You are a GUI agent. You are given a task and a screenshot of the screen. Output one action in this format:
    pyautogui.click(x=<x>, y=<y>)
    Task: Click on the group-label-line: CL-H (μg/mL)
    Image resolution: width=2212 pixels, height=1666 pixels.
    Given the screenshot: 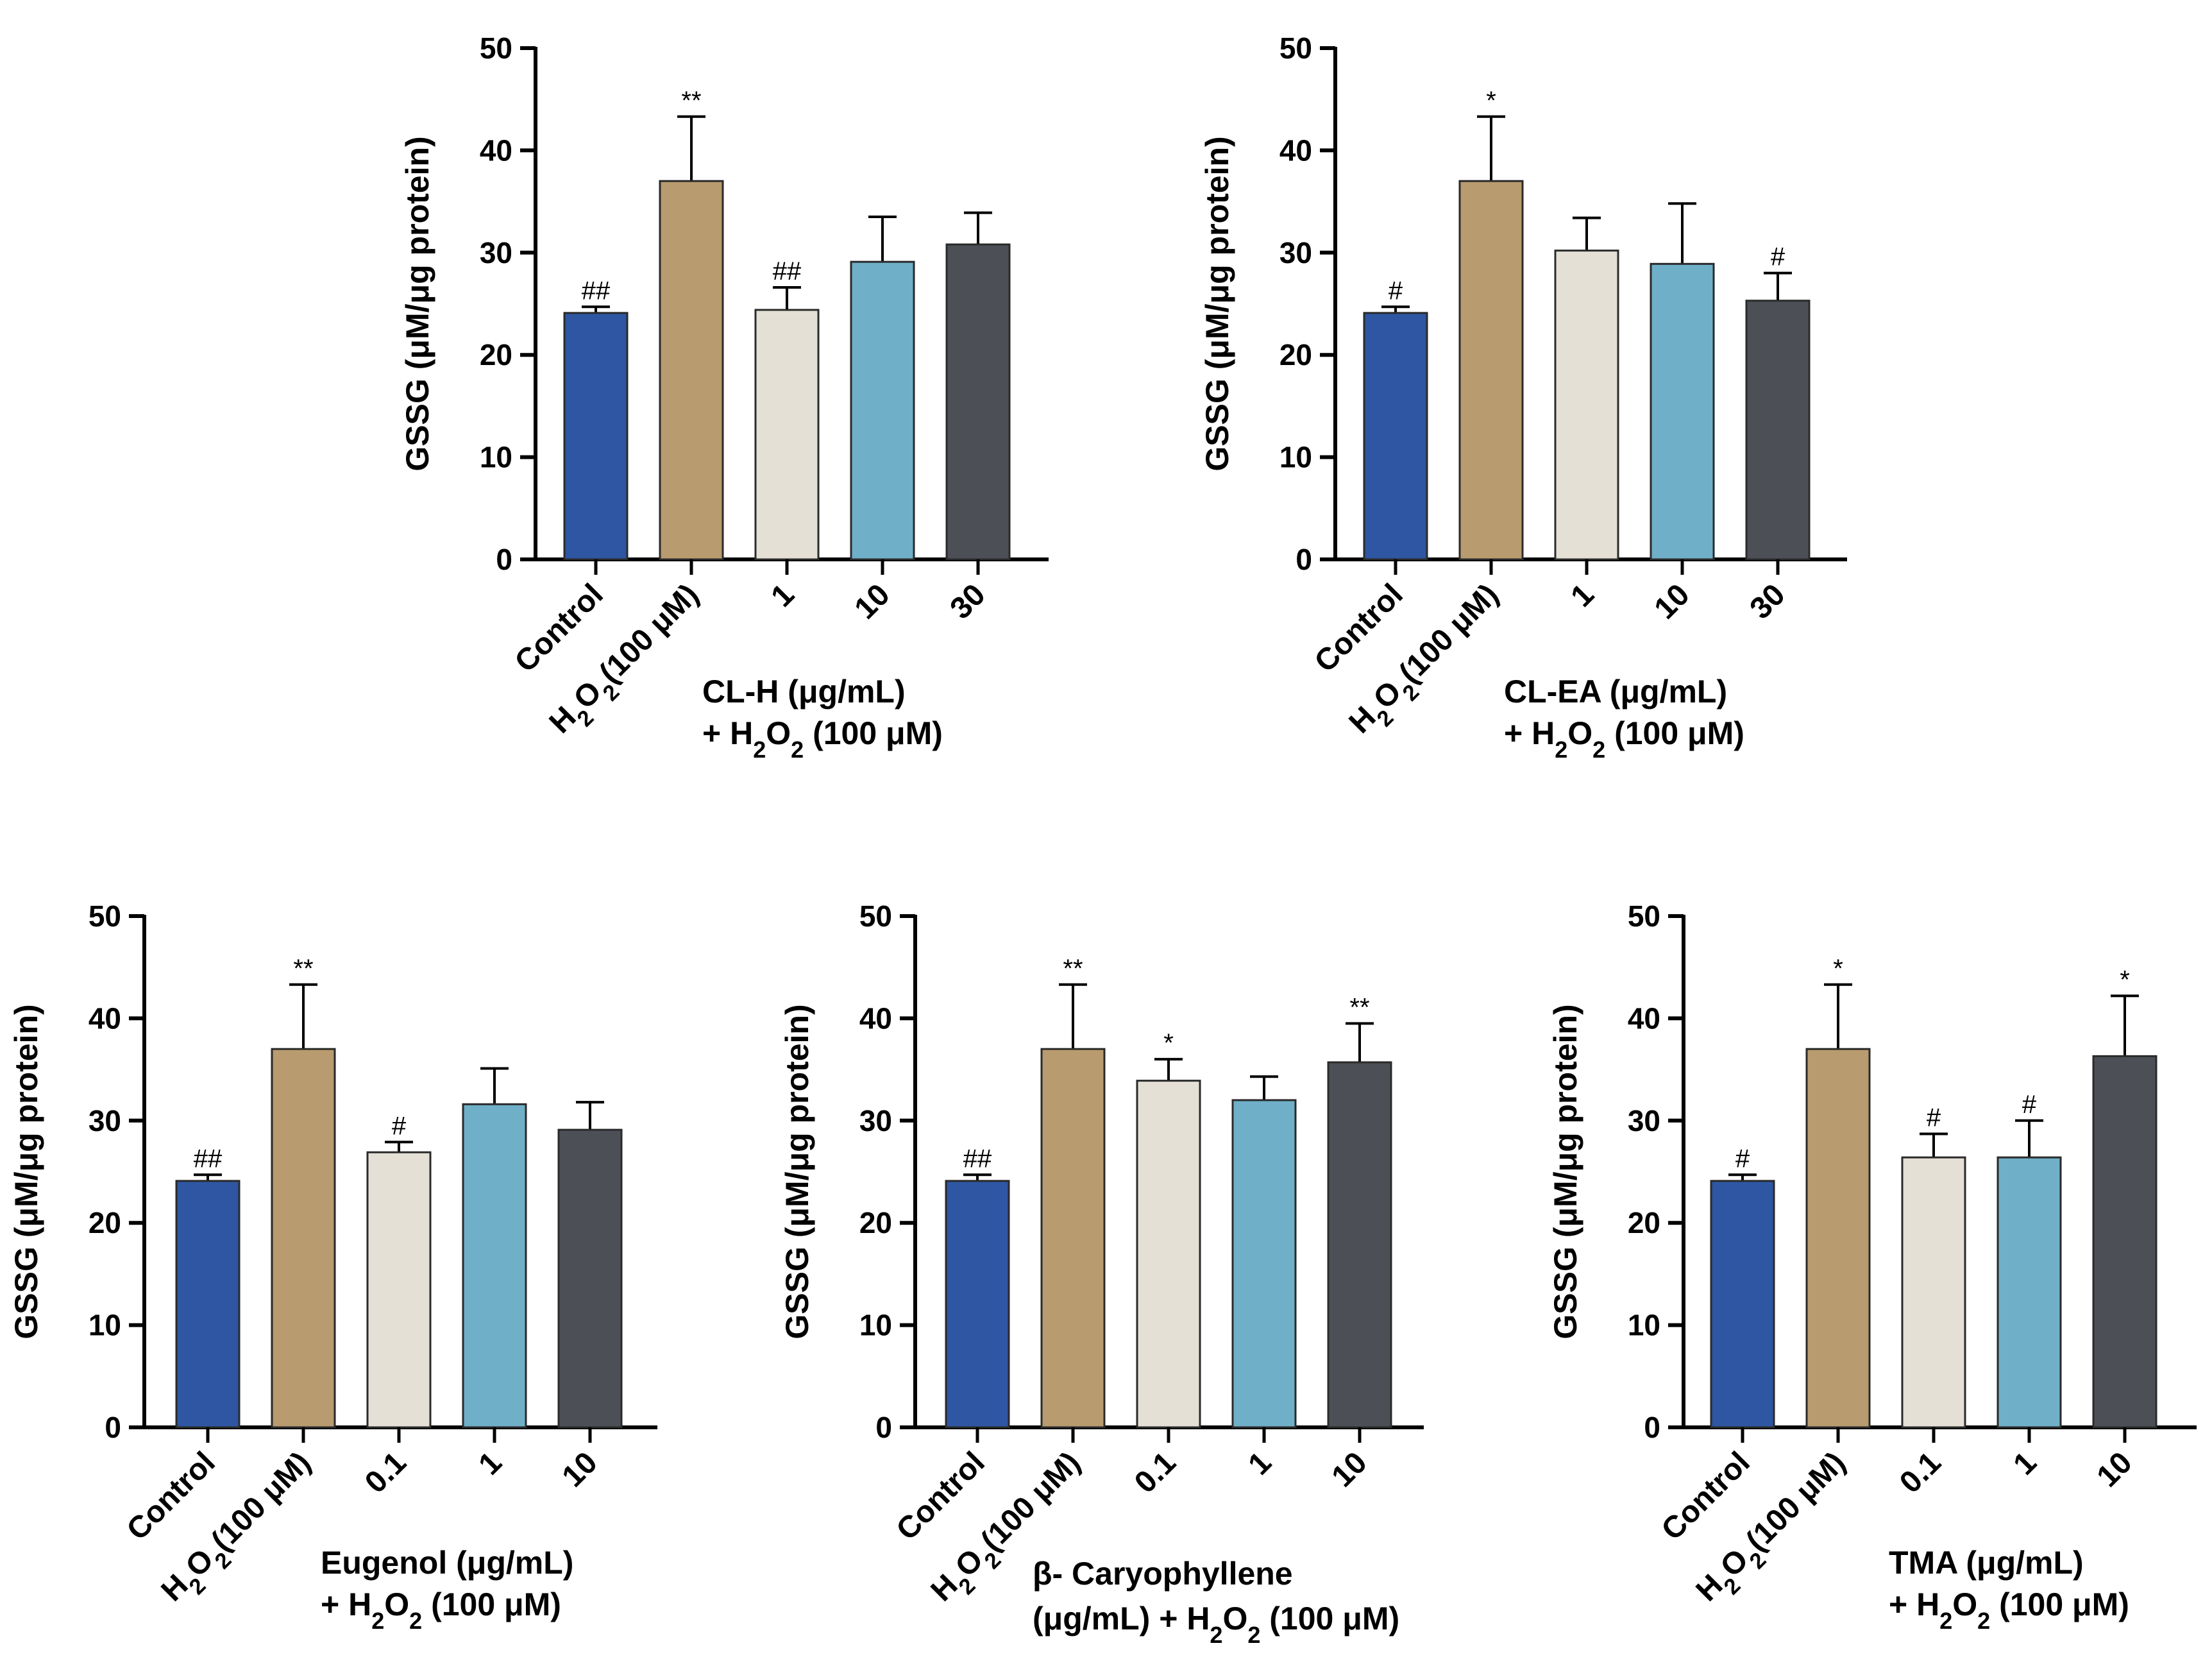 What is the action you would take?
    pyautogui.click(x=804, y=692)
    